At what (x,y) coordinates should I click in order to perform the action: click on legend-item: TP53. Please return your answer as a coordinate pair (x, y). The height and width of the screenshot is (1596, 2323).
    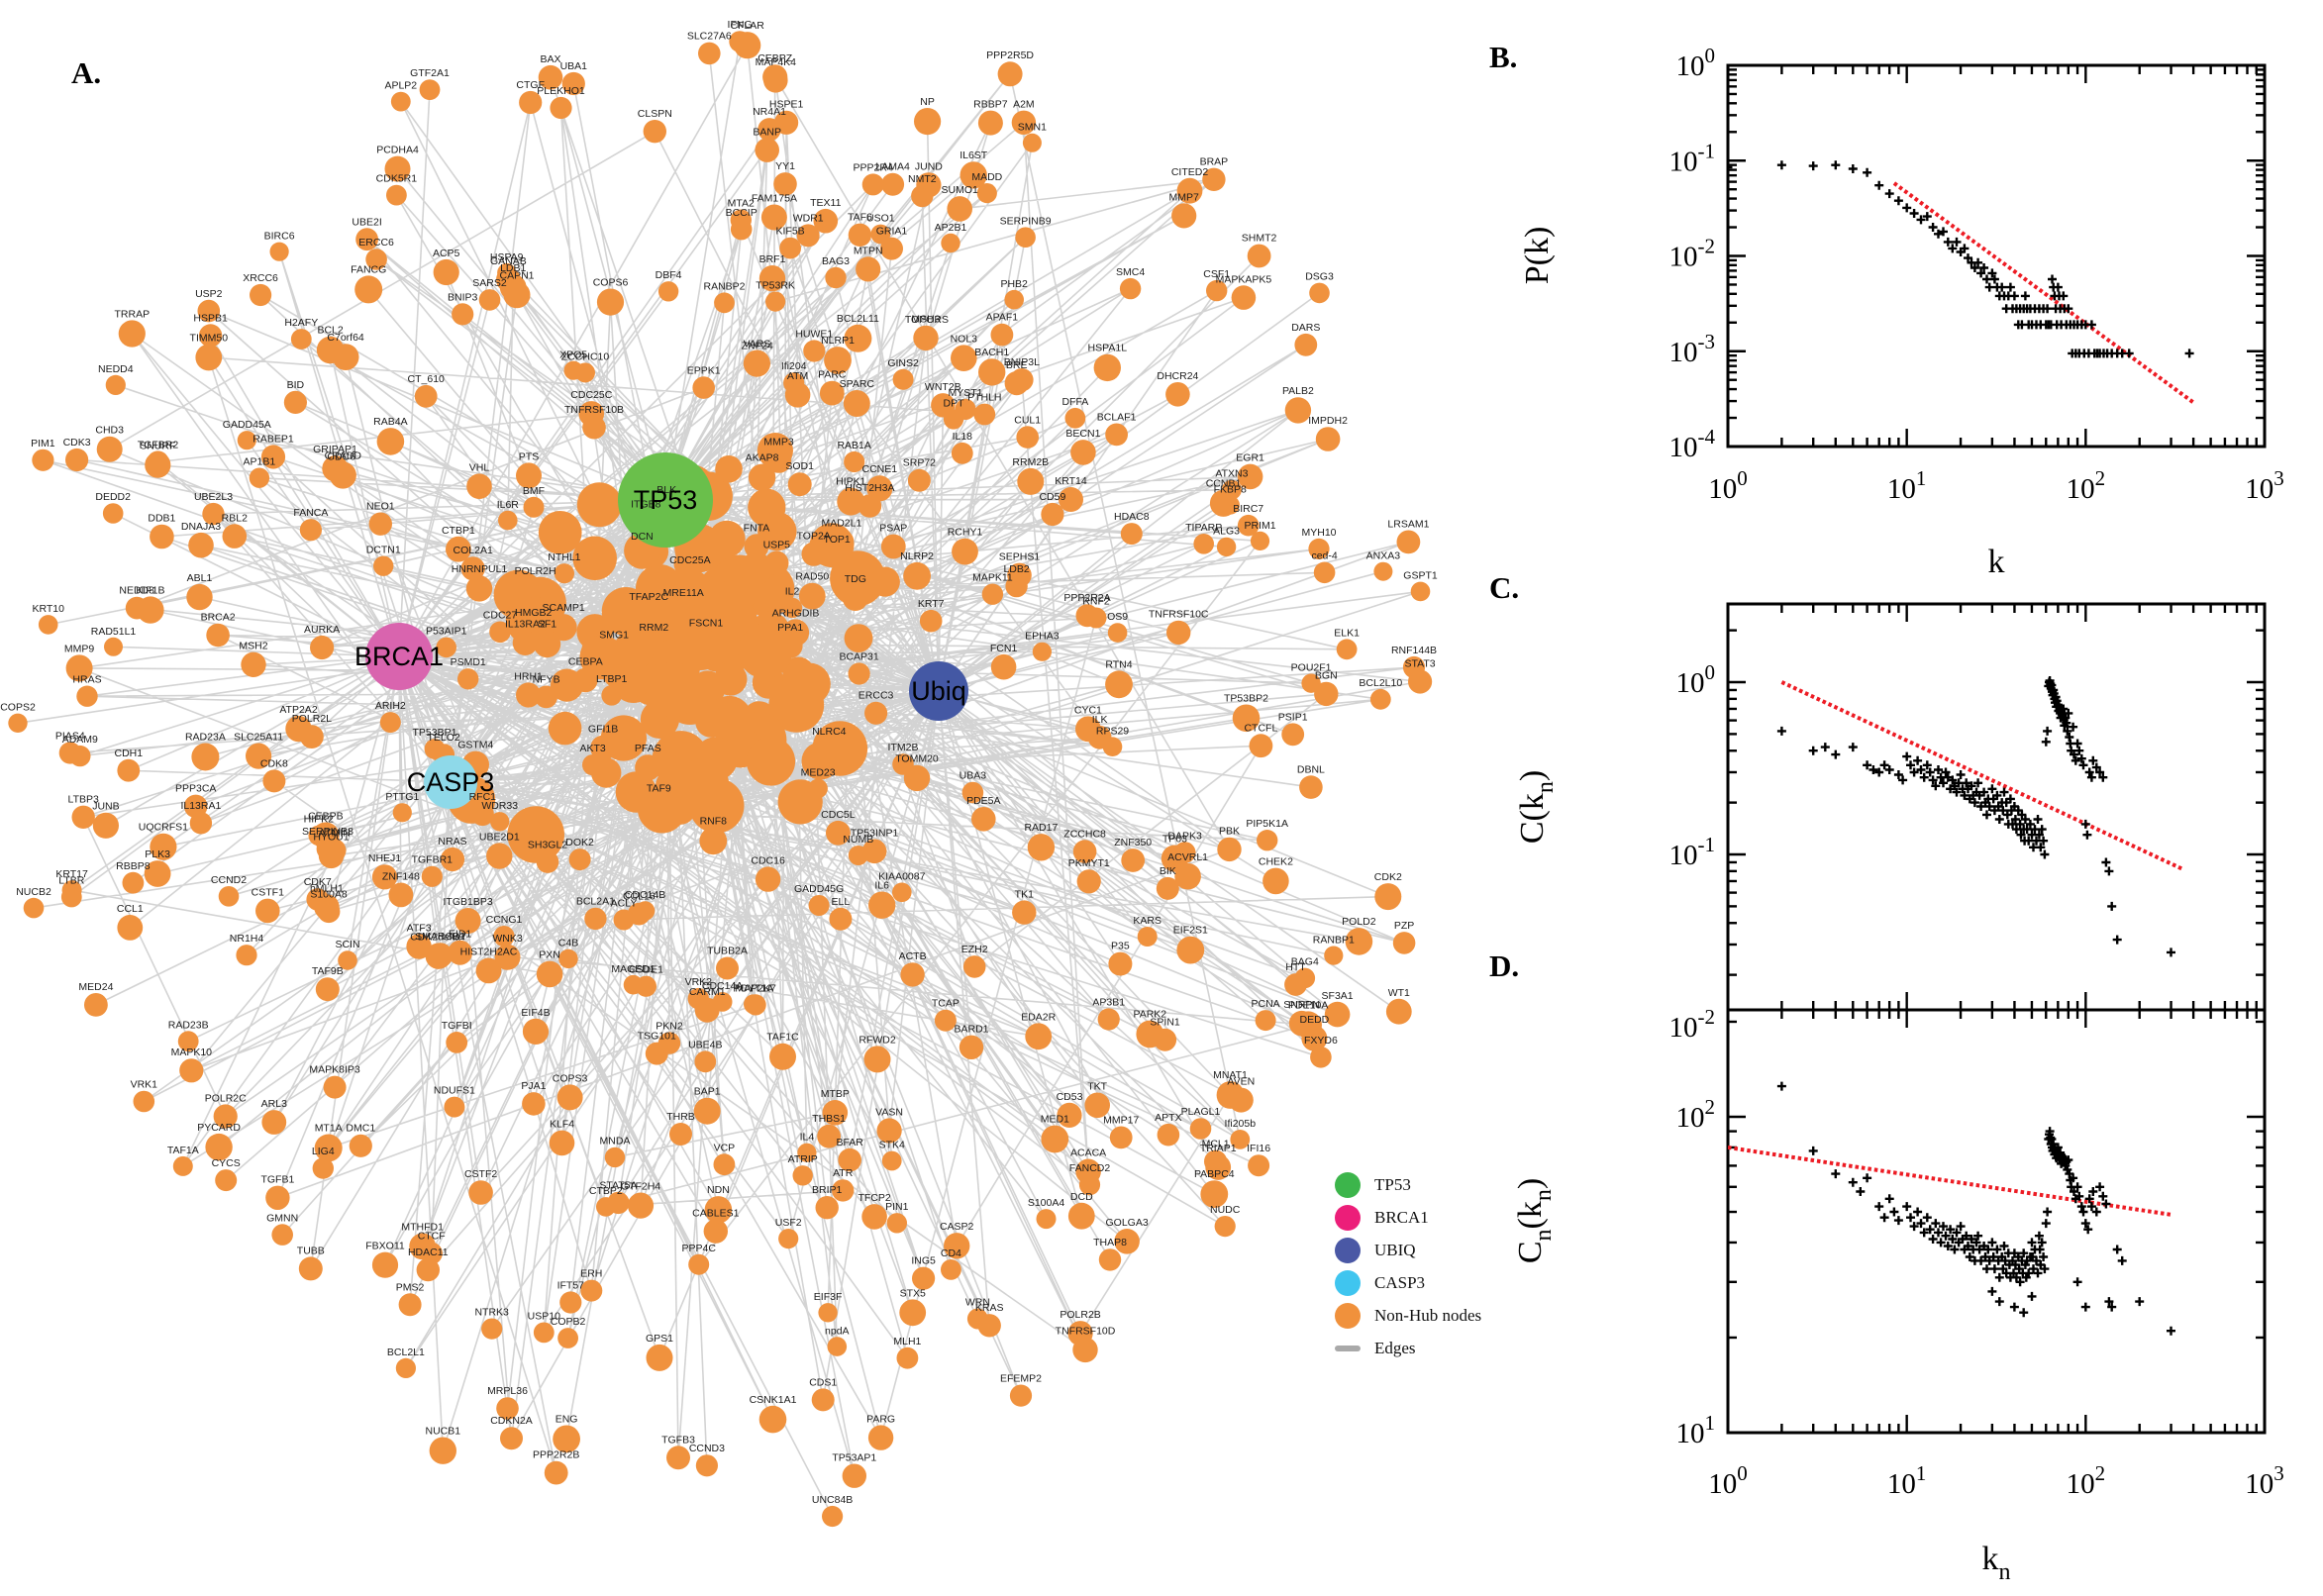
    Looking at the image, I should click on (1408, 1184).